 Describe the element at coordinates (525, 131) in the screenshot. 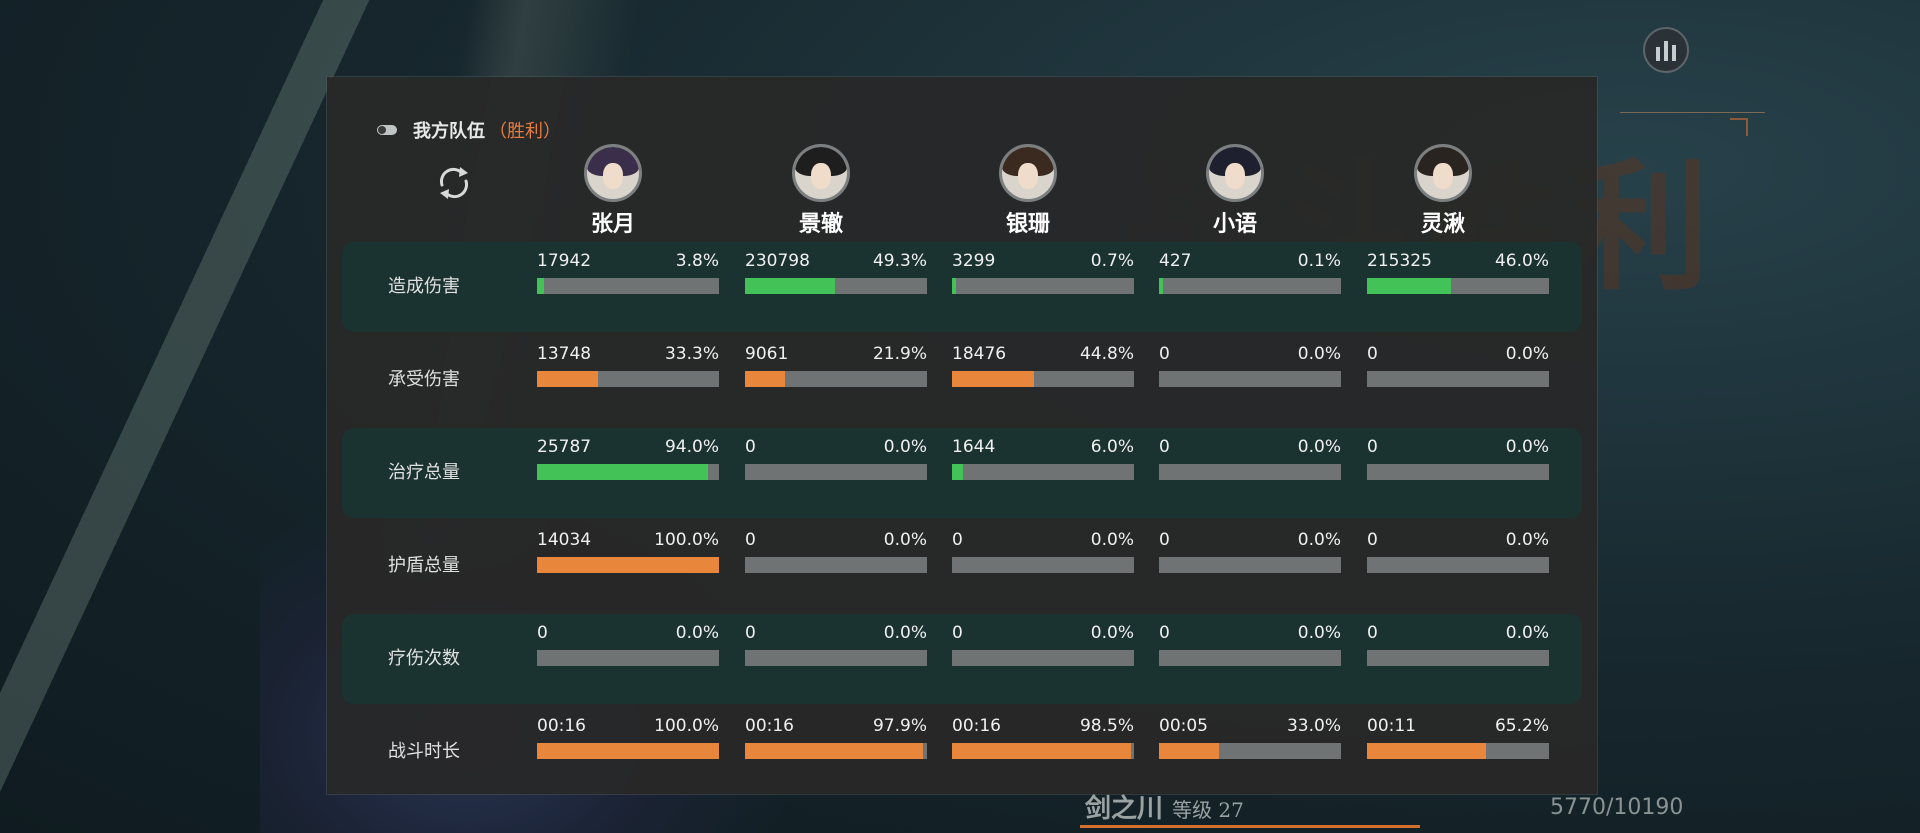

I see `team-result: （胜利）` at that location.